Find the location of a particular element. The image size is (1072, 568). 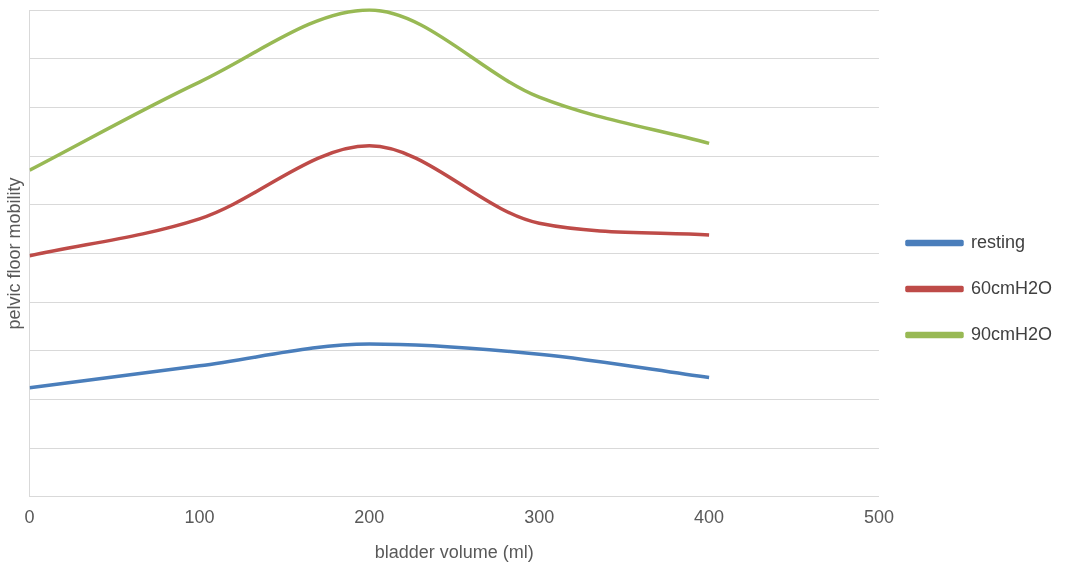

legend-label: 90cmH2O is located at coordinates (1011, 333).